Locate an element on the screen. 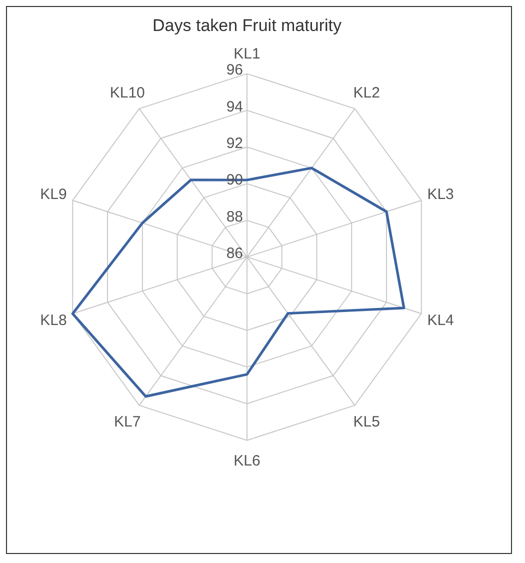 This screenshot has width=525, height=563. y-tick-label: 96 is located at coordinates (234, 70).